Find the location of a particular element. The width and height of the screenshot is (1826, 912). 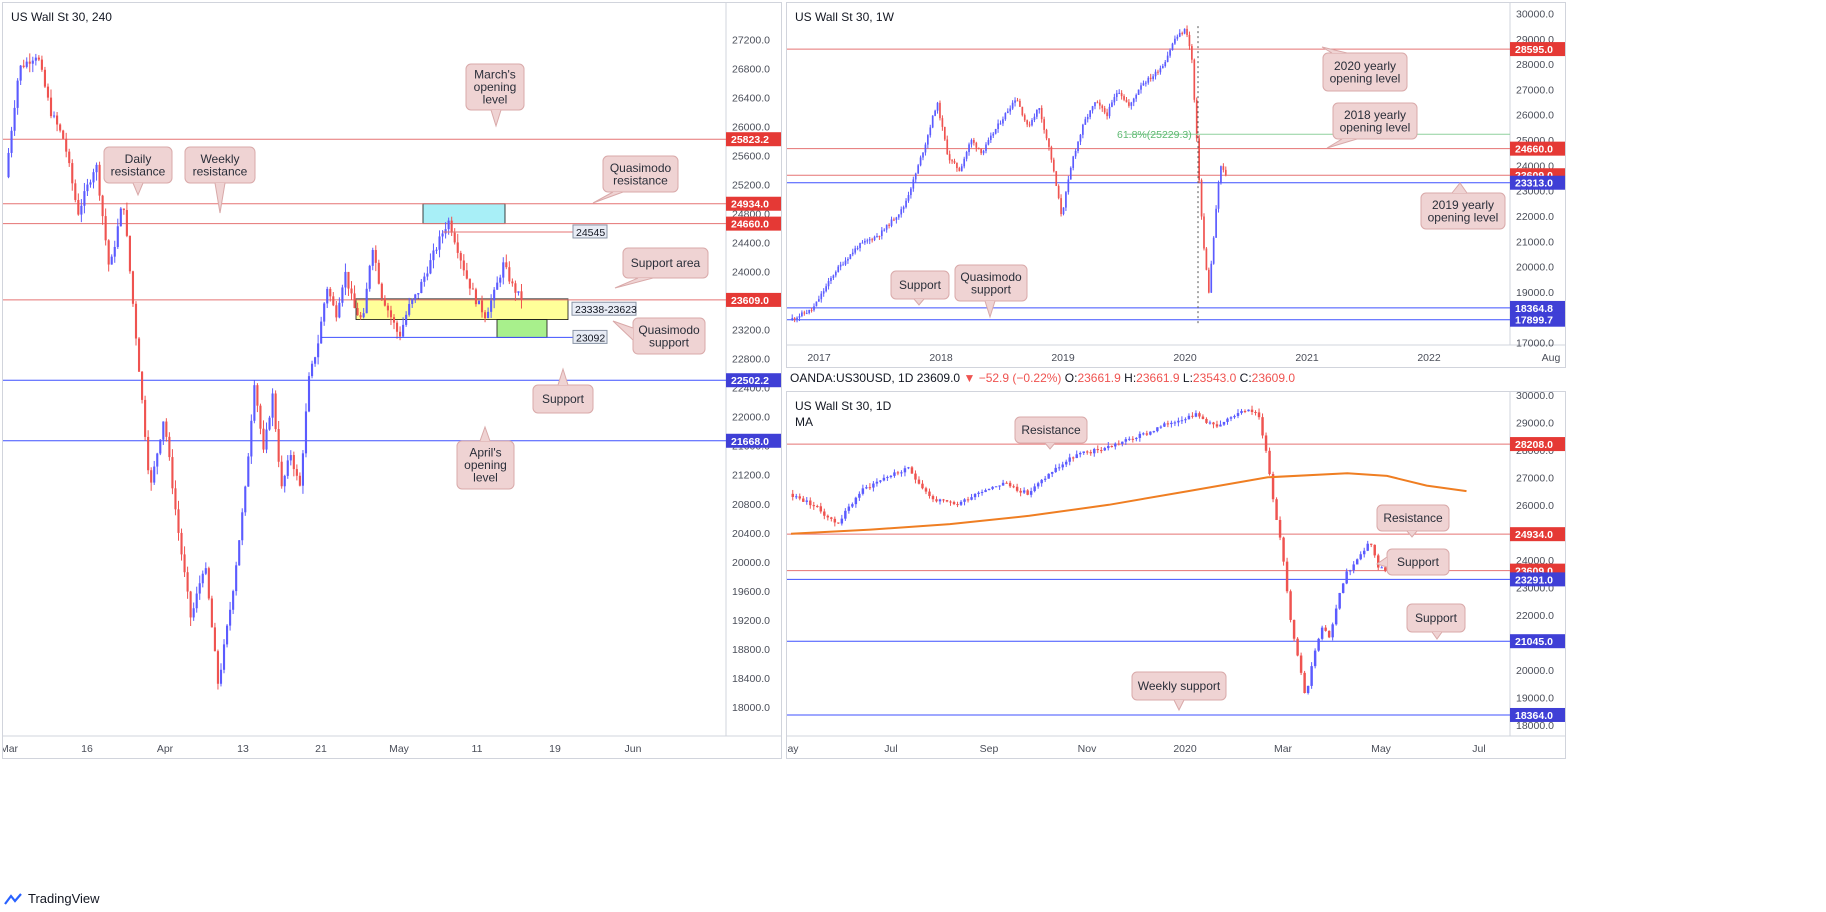

price-tag-label: 24545 is located at coordinates (590, 233).